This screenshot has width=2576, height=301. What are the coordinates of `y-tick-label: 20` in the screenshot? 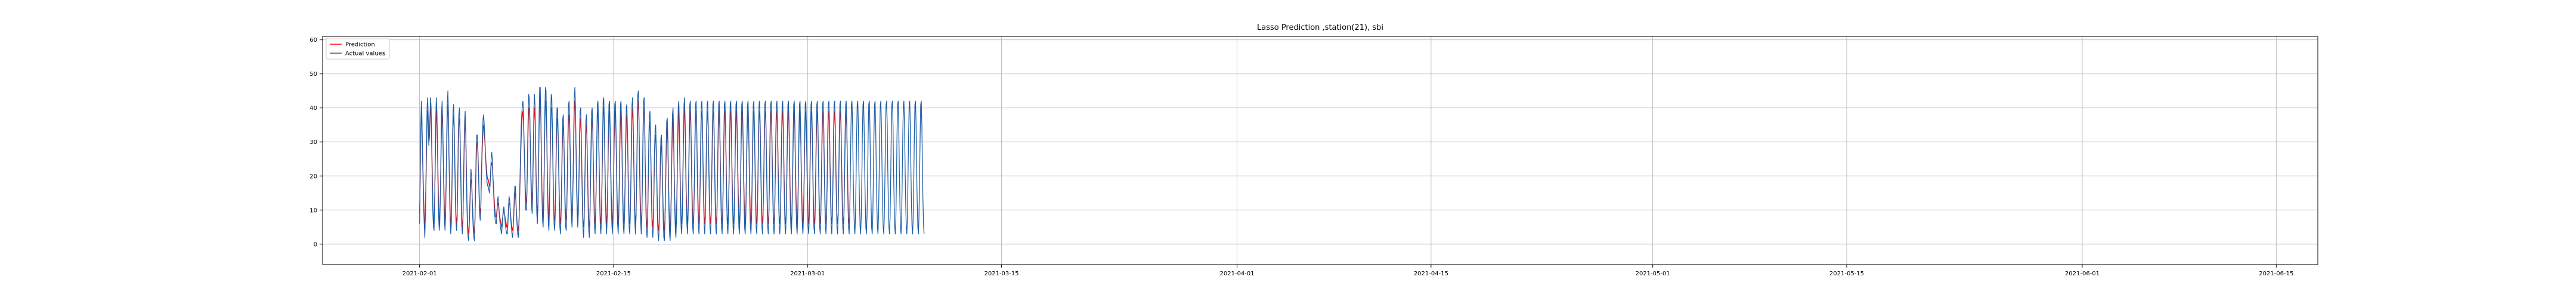 It's located at (313, 176).